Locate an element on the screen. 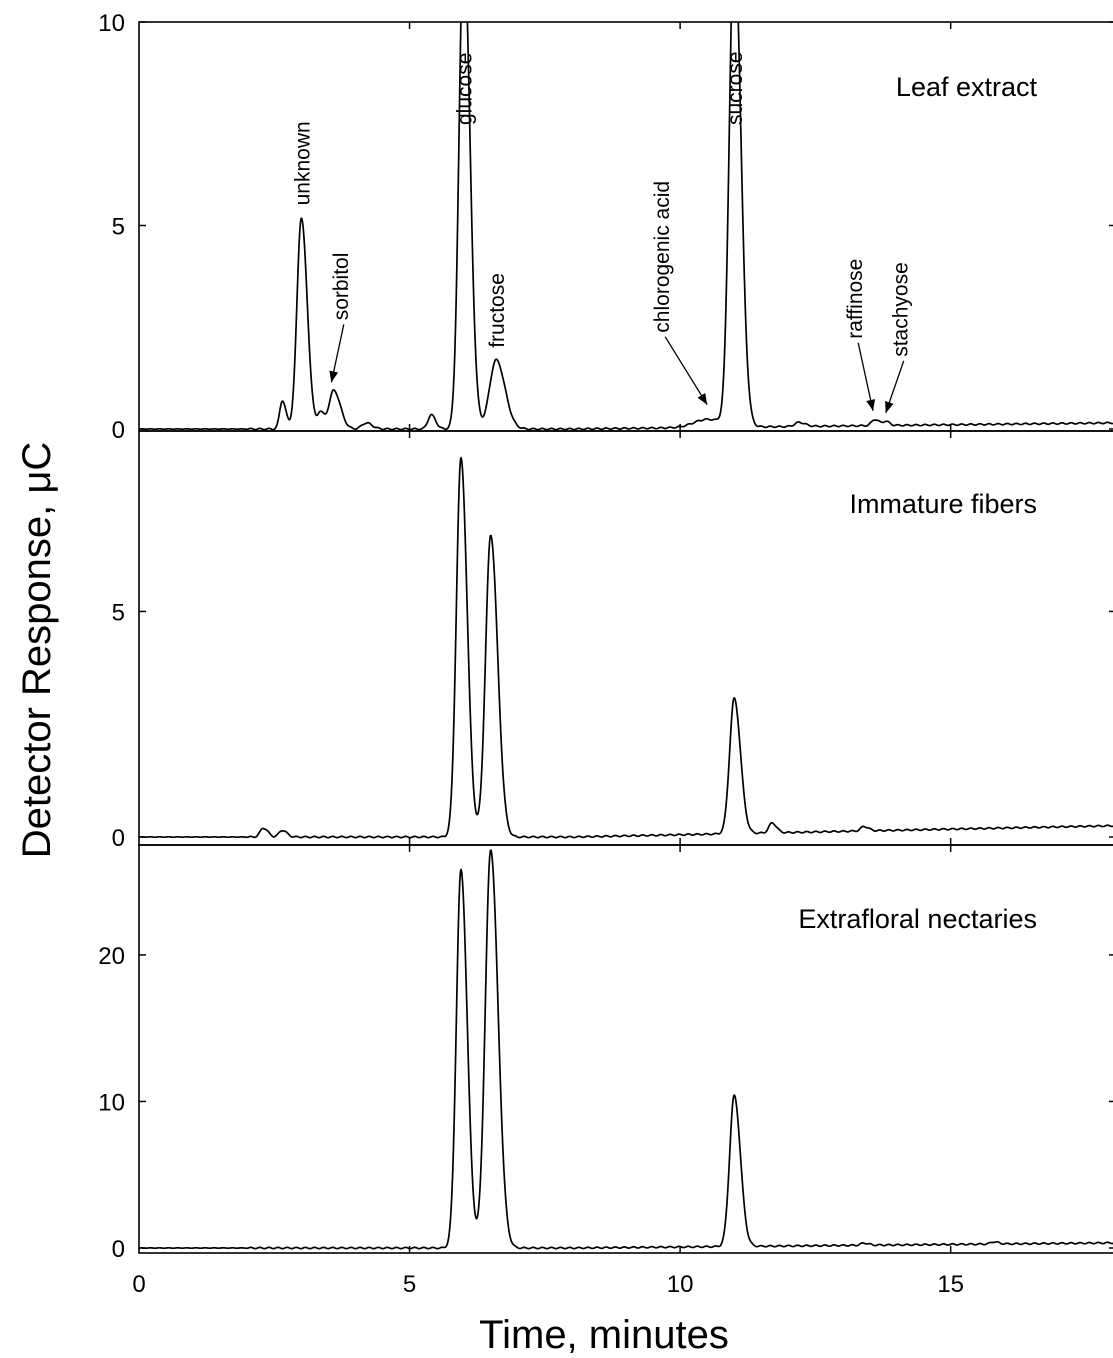 This screenshot has width=1113, height=1358. series-label: Extrafloral nectaries is located at coordinates (917, 919).